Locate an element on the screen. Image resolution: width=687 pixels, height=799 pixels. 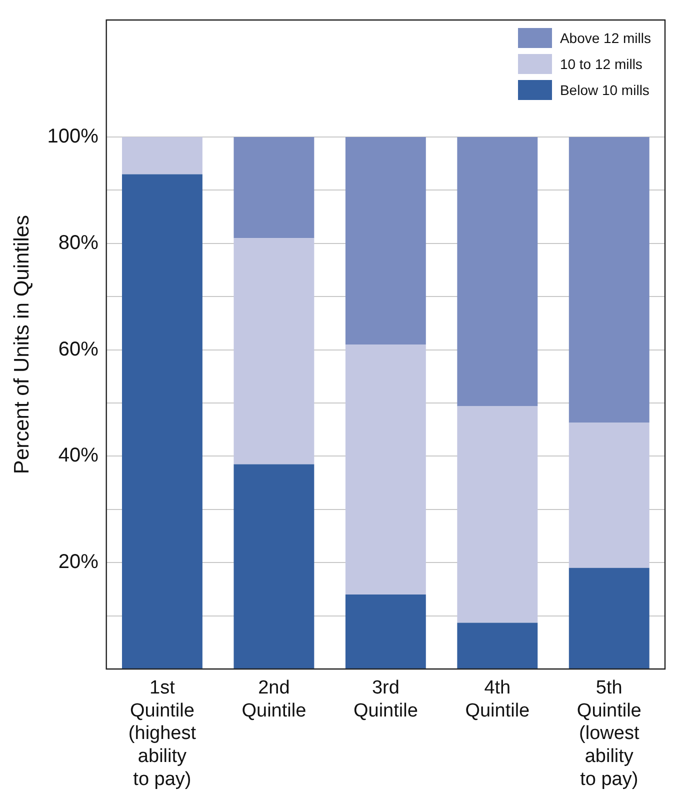
legend-label: Above 12 mills is located at coordinates (605, 38).